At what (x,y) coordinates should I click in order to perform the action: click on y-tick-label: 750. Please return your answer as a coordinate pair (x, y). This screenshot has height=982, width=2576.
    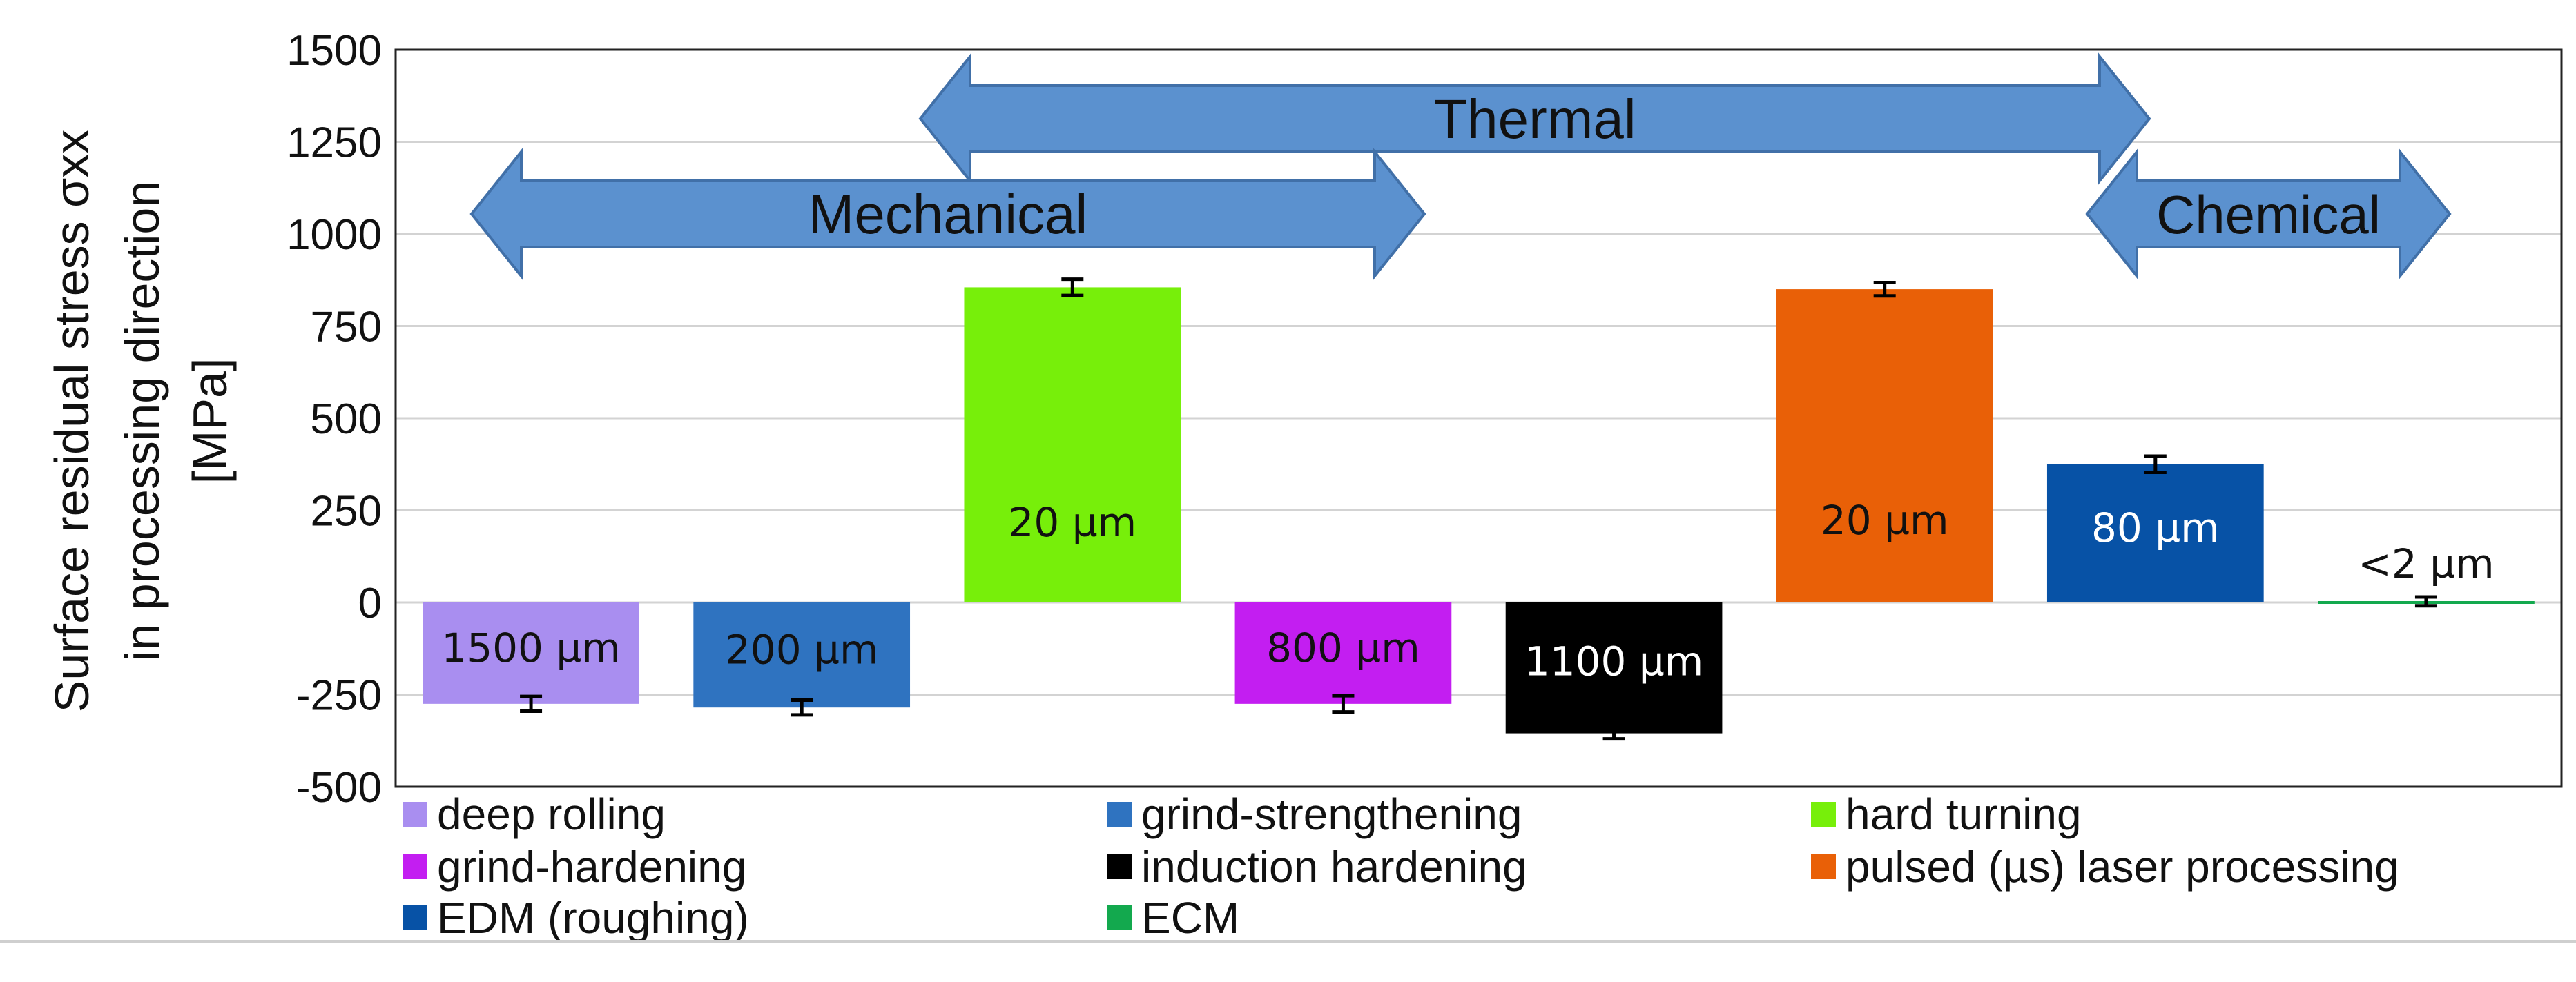
    Looking at the image, I should click on (347, 327).